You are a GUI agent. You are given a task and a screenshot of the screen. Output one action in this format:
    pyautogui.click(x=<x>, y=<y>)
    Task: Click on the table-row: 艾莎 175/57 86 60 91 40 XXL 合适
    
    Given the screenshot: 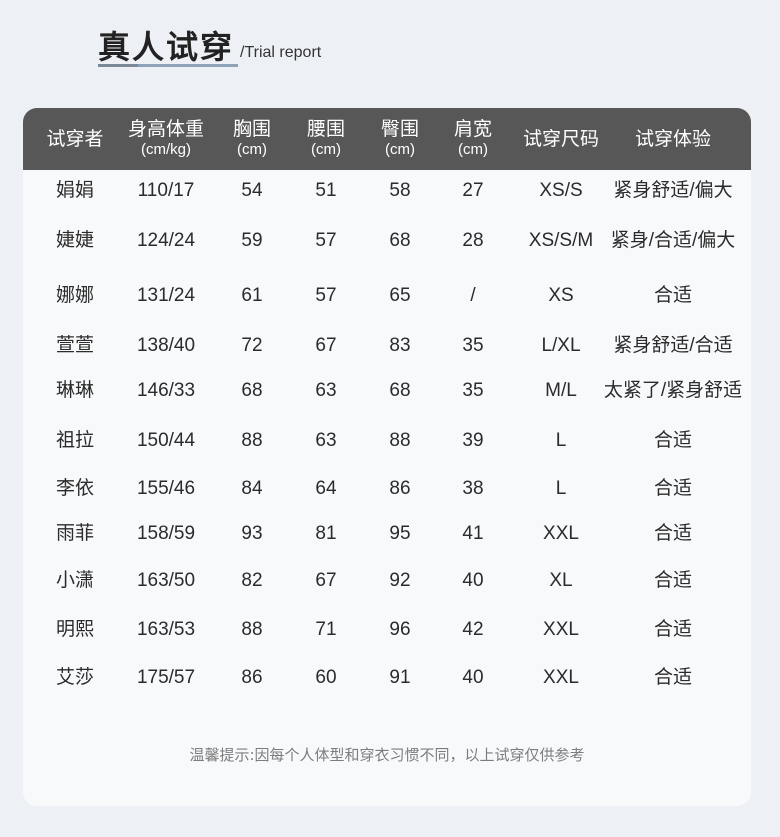 What is the action you would take?
    pyautogui.click(x=387, y=678)
    